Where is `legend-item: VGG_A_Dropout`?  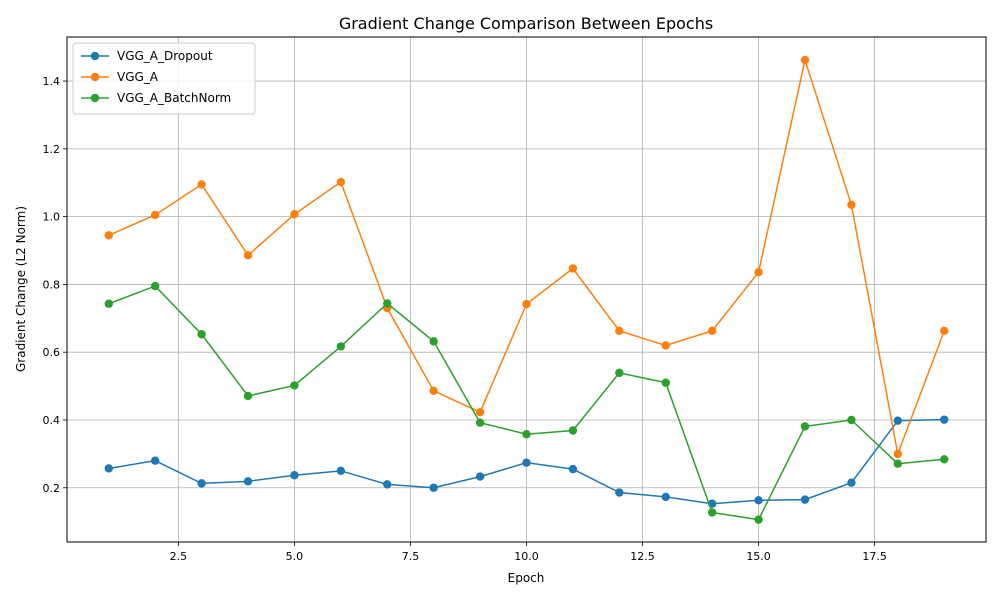
legend-item: VGG_A_Dropout is located at coordinates (147, 56).